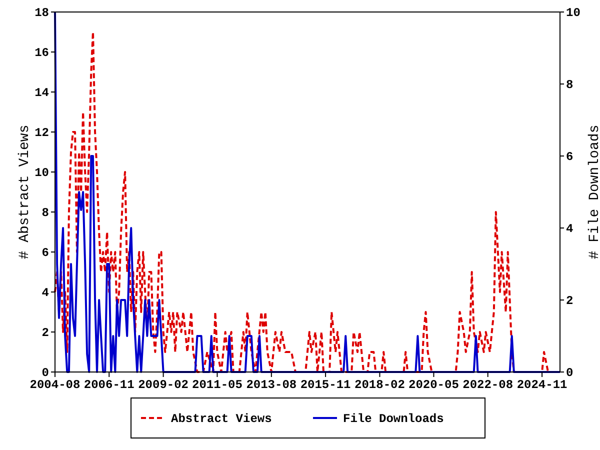  I want to click on x-tick-label: 2022-08, so click(488, 385).